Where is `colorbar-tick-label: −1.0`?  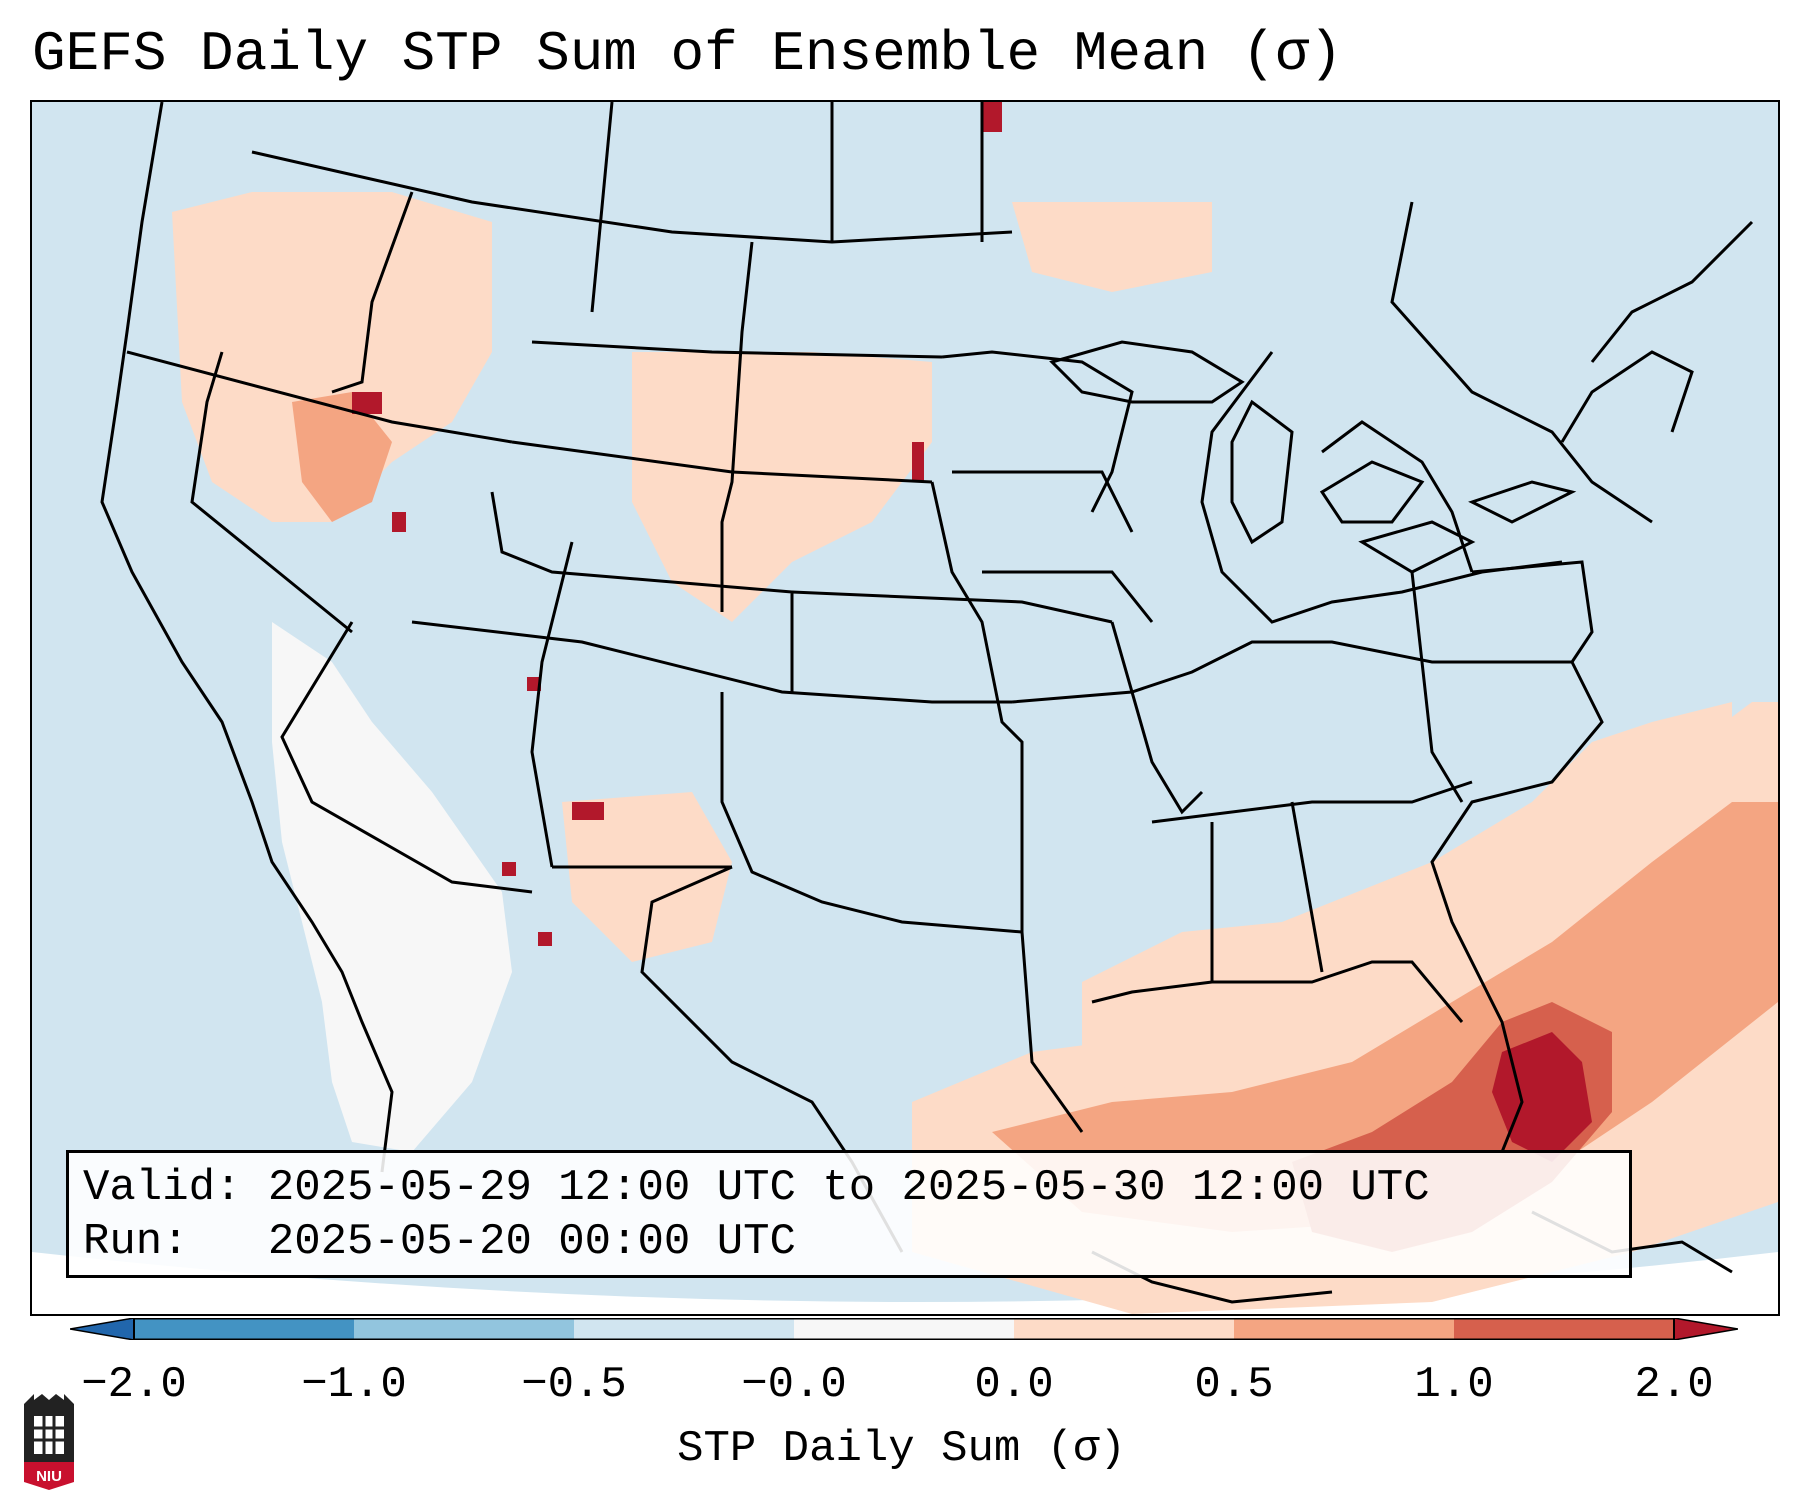 colorbar-tick-label: −1.0 is located at coordinates (354, 1385).